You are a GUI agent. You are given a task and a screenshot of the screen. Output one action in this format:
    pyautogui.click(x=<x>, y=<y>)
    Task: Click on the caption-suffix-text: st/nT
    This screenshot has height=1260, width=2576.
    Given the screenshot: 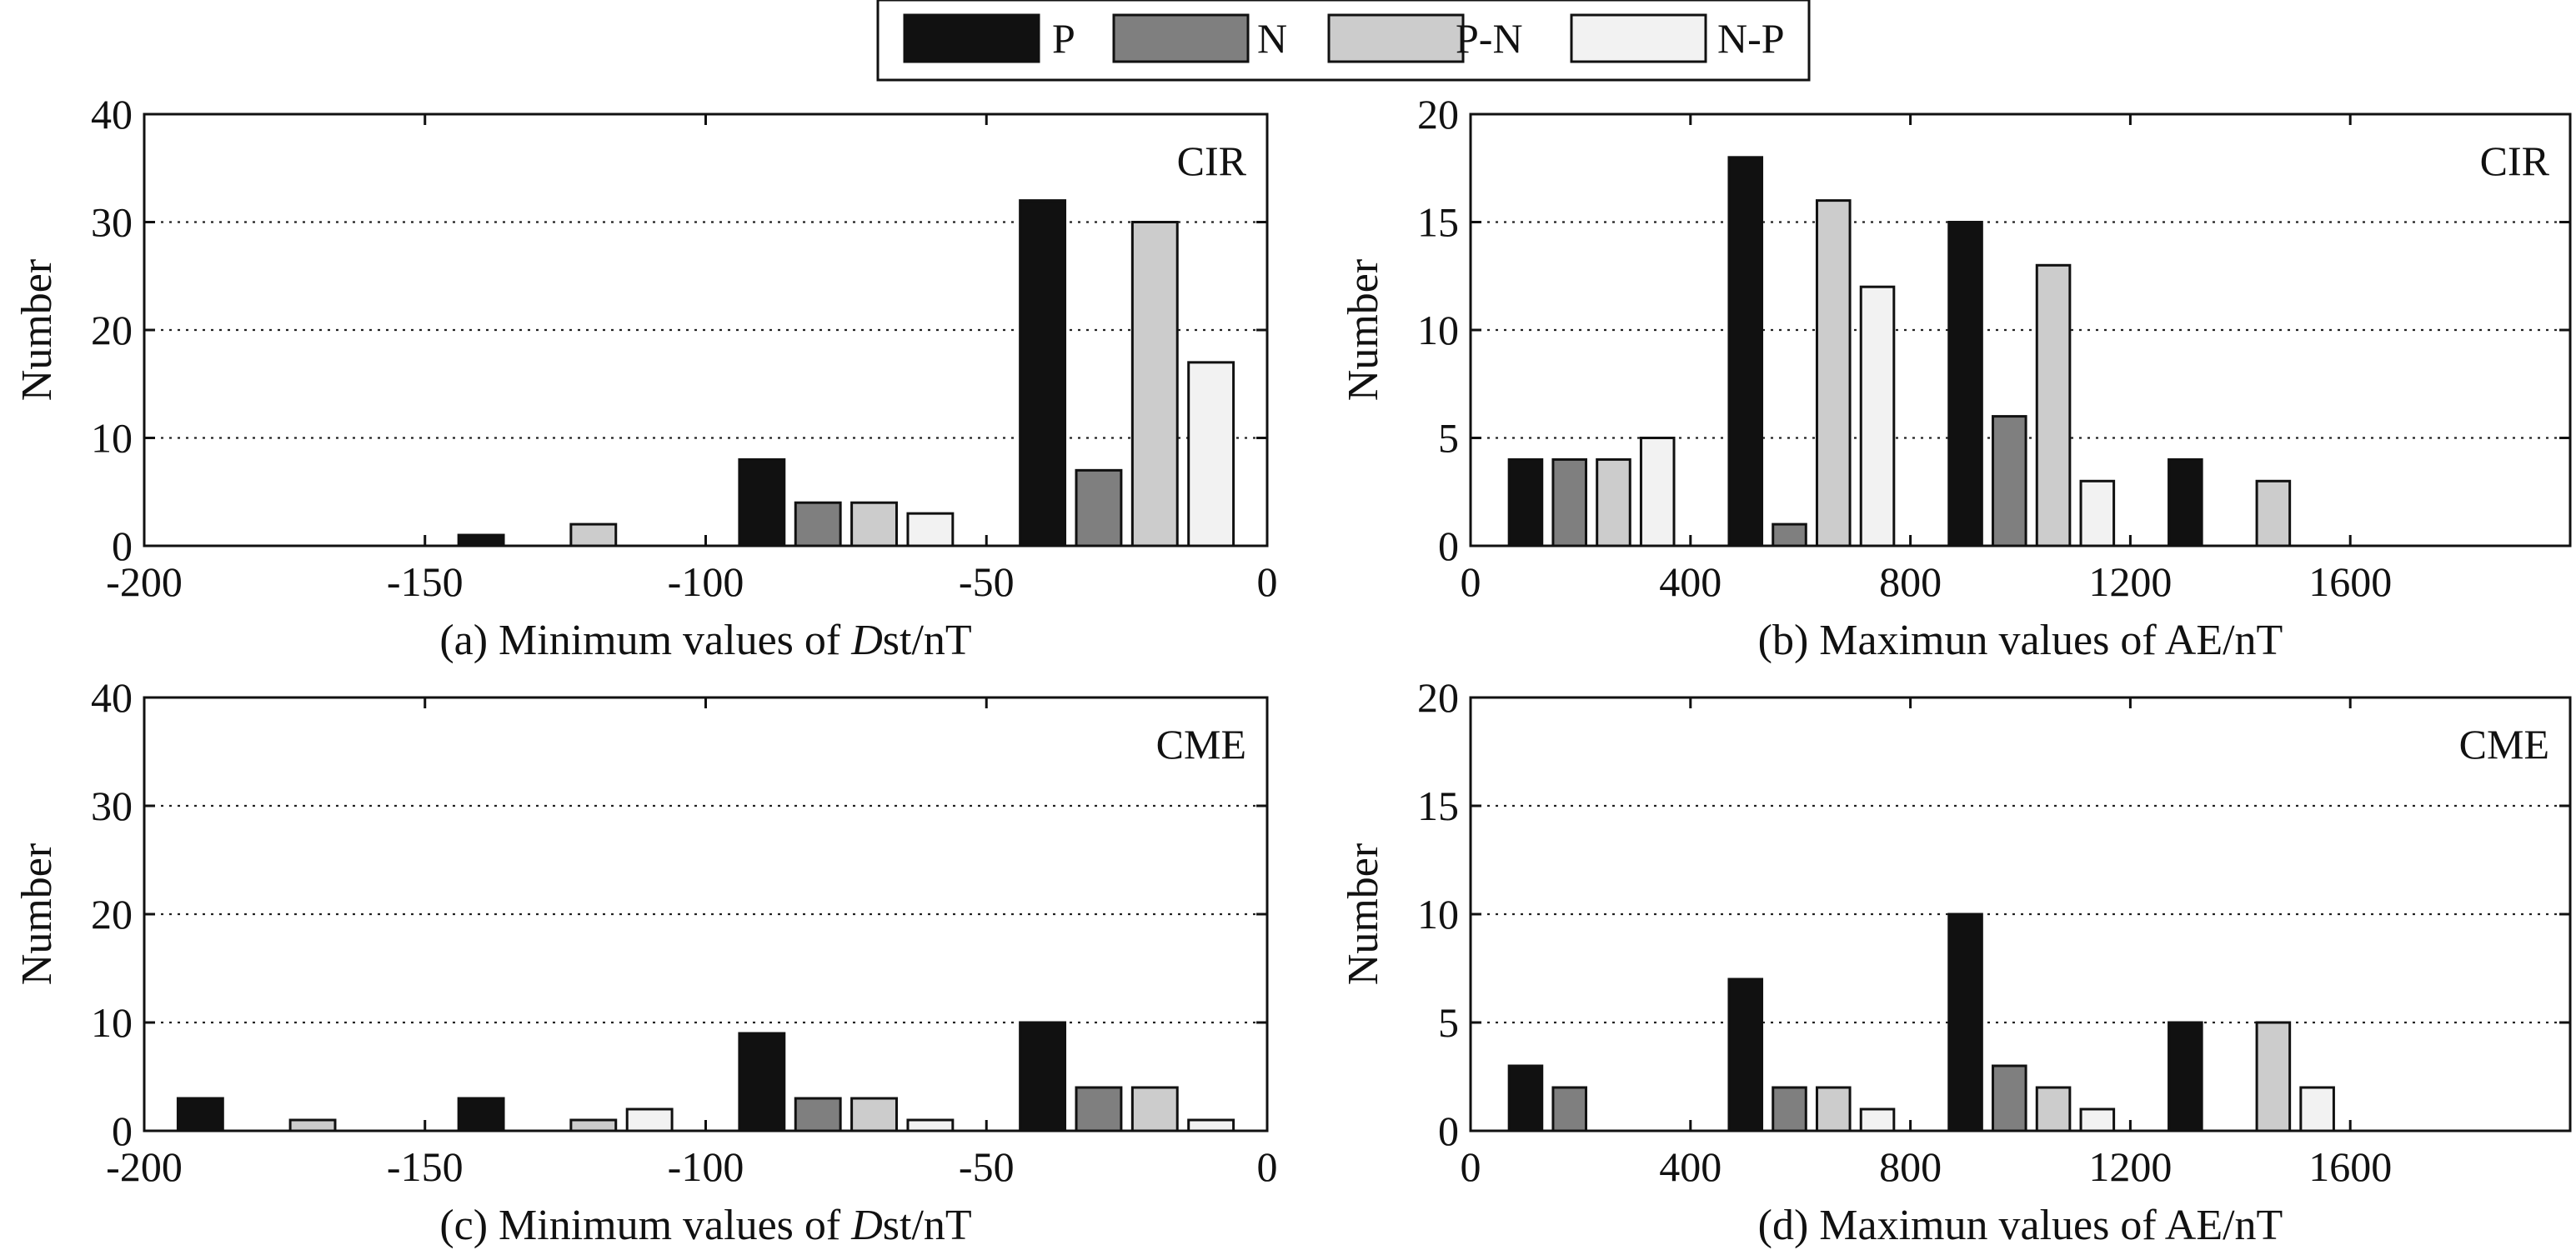 What is the action you would take?
    pyautogui.click(x=927, y=1225)
    